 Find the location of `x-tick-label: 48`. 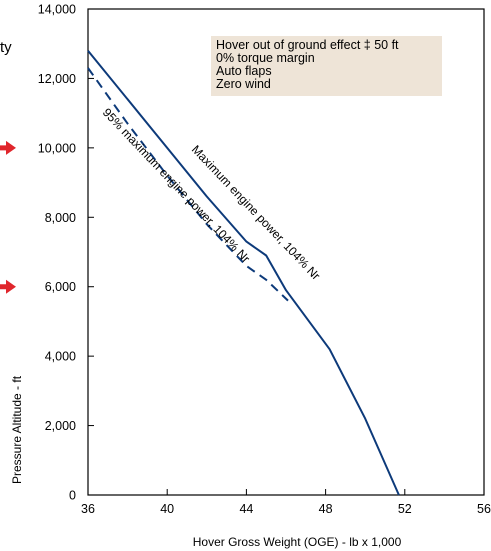

x-tick-label: 48 is located at coordinates (326, 509).